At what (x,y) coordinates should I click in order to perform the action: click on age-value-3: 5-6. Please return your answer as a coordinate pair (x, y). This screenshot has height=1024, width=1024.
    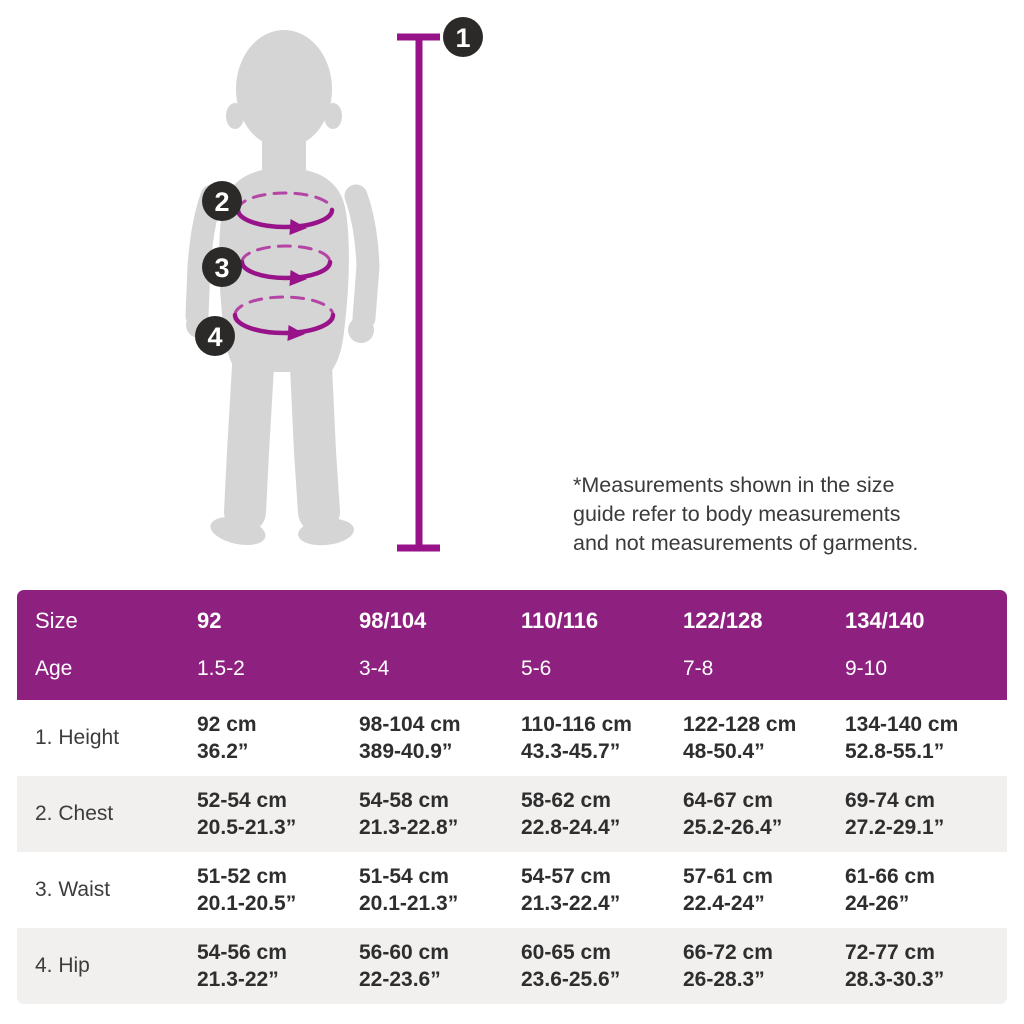
    Looking at the image, I should click on (536, 668).